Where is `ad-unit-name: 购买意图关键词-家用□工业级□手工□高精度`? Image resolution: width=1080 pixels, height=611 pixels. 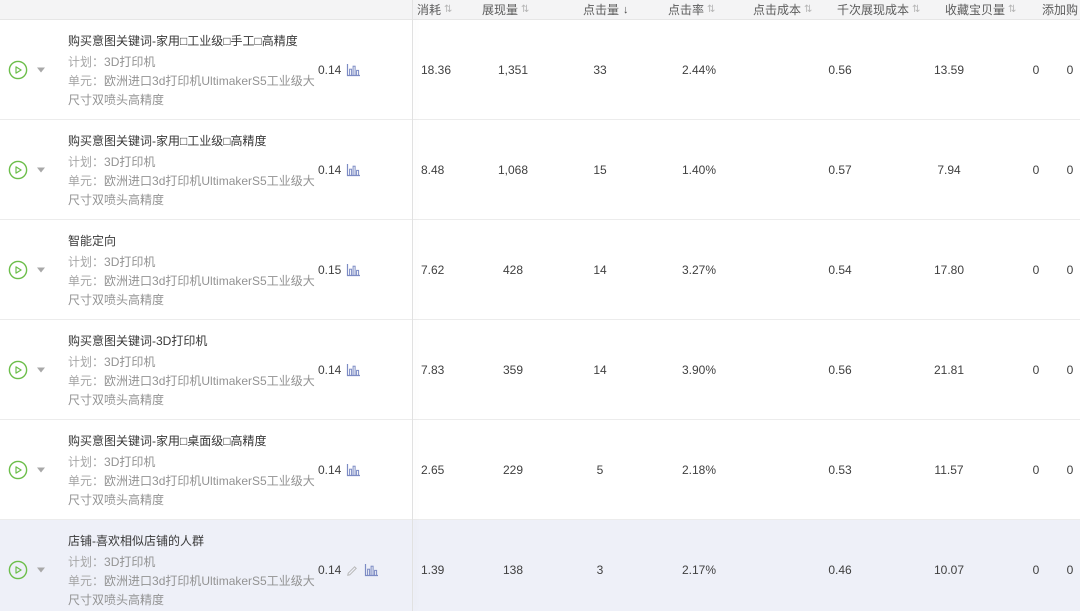
ad-unit-name: 购买意图关键词-家用□工业级□手工□高精度 is located at coordinates (183, 41).